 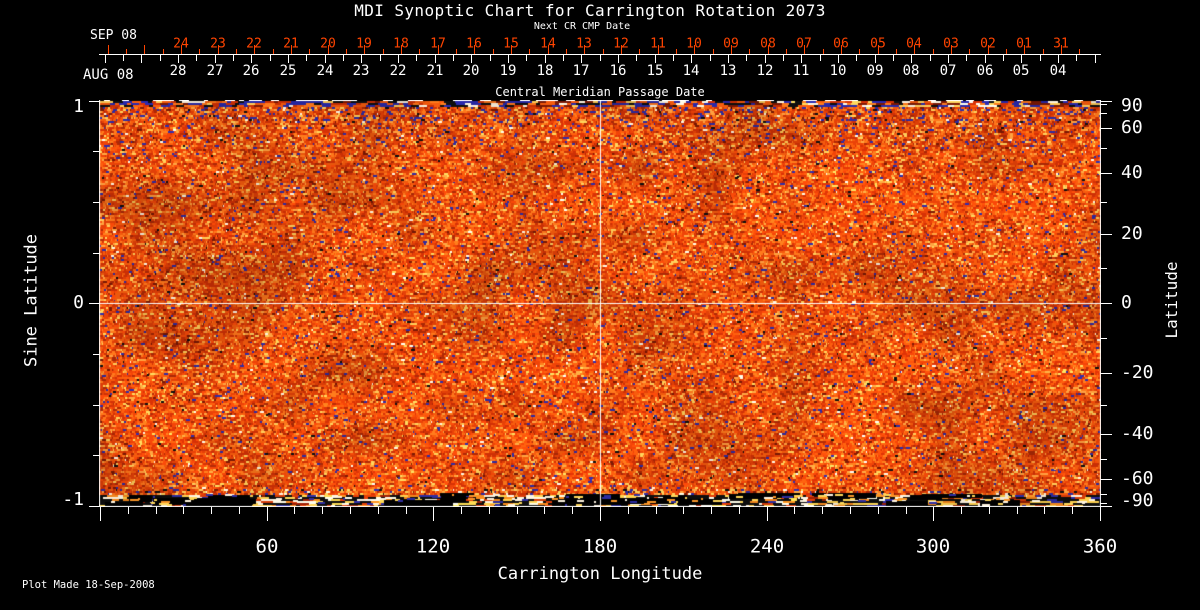 What do you see at coordinates (1132, 127) in the screenshot?
I see `latitude-tick-label: 60` at bounding box center [1132, 127].